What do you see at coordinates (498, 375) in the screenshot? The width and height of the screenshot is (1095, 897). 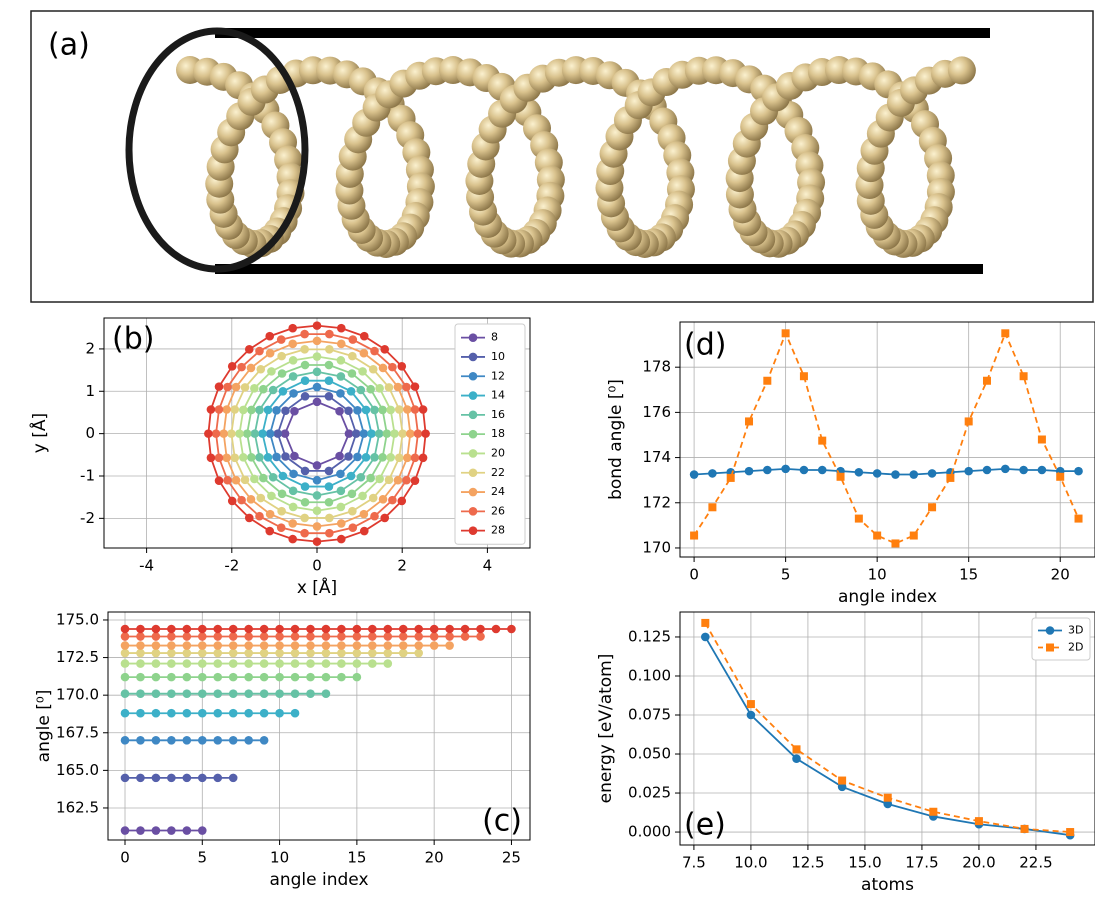 I see `legend-label: 12` at bounding box center [498, 375].